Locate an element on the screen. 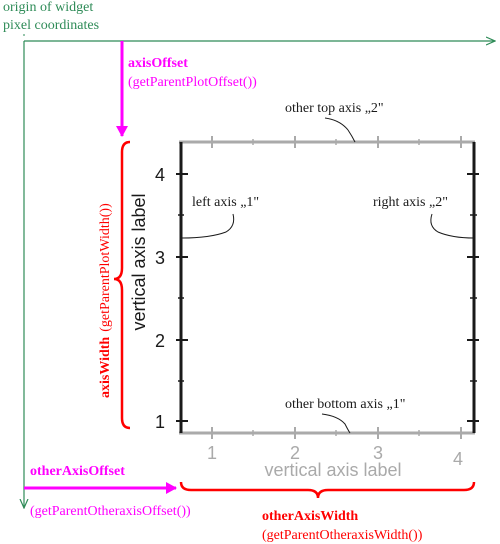 Image resolution: width=500 pixels, height=544 pixels. vertical-tick-label-1: 1 is located at coordinates (160, 422).